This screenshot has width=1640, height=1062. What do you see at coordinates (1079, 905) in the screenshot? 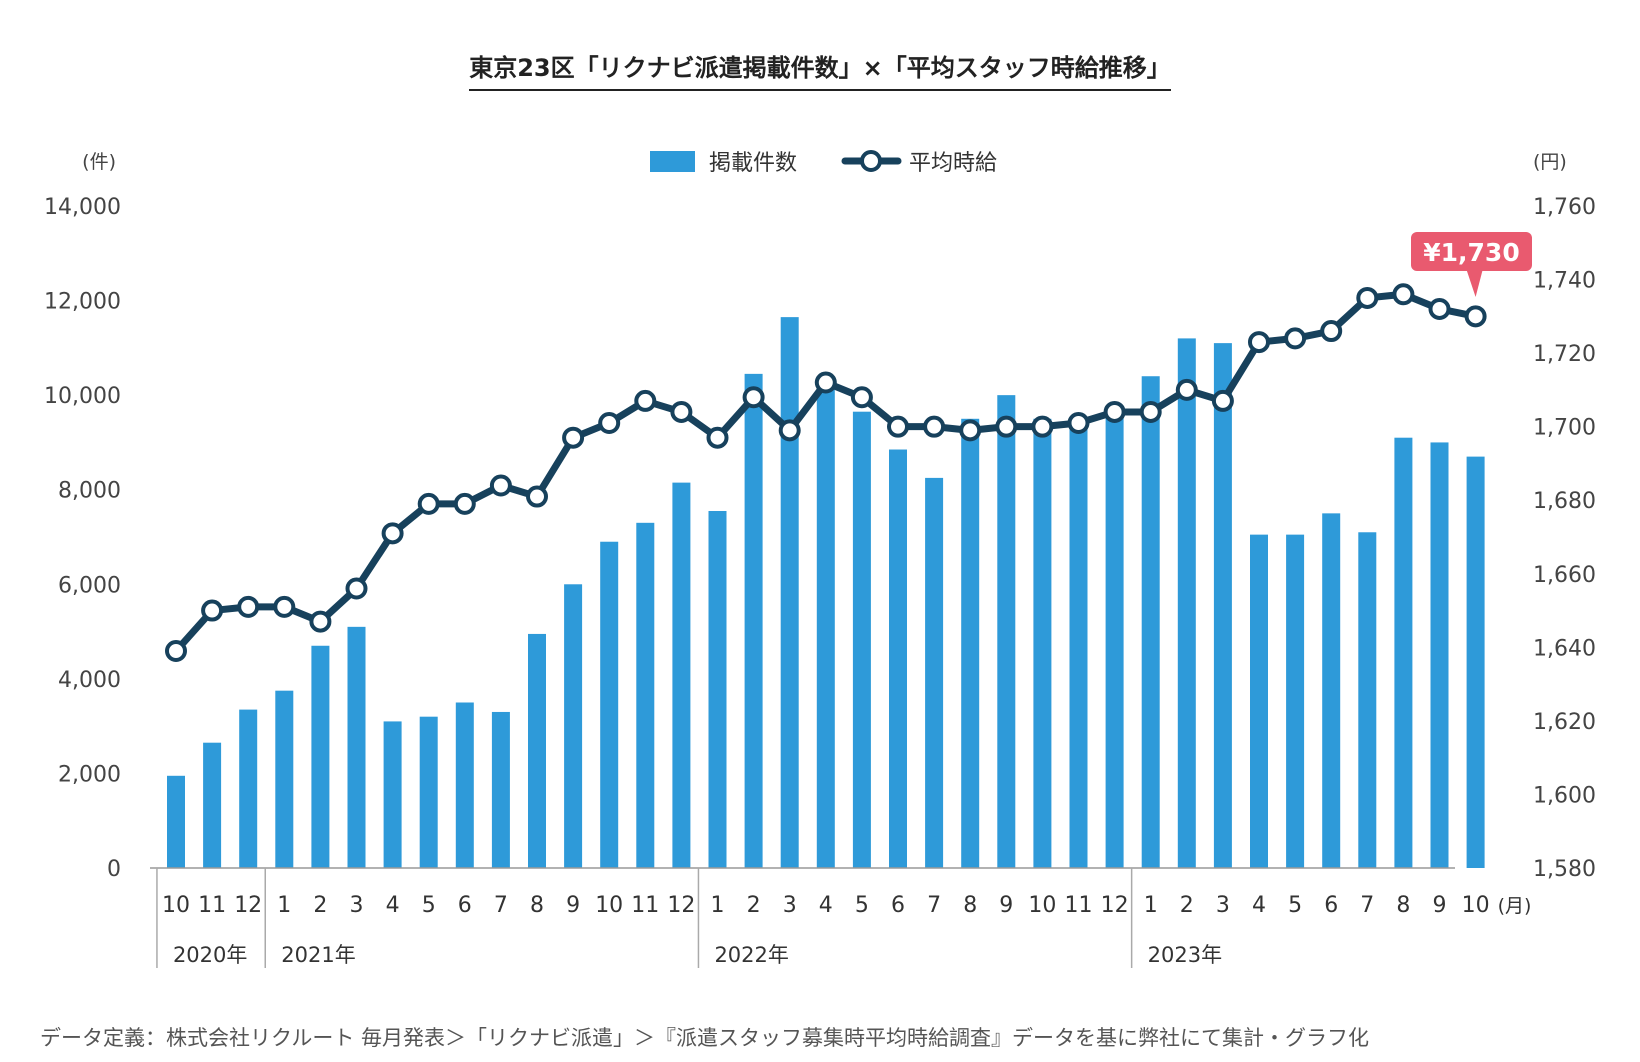
I see `x-tick-label: 11` at bounding box center [1079, 905].